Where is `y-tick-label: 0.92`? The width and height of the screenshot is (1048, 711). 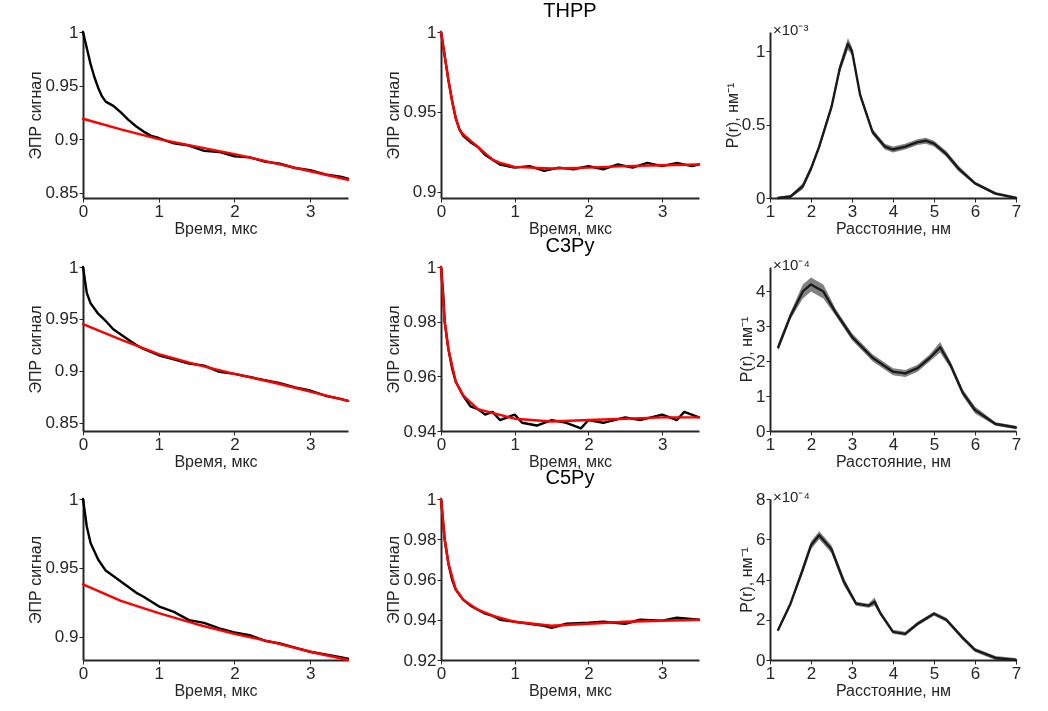 y-tick-label: 0.92 is located at coordinates (420, 660).